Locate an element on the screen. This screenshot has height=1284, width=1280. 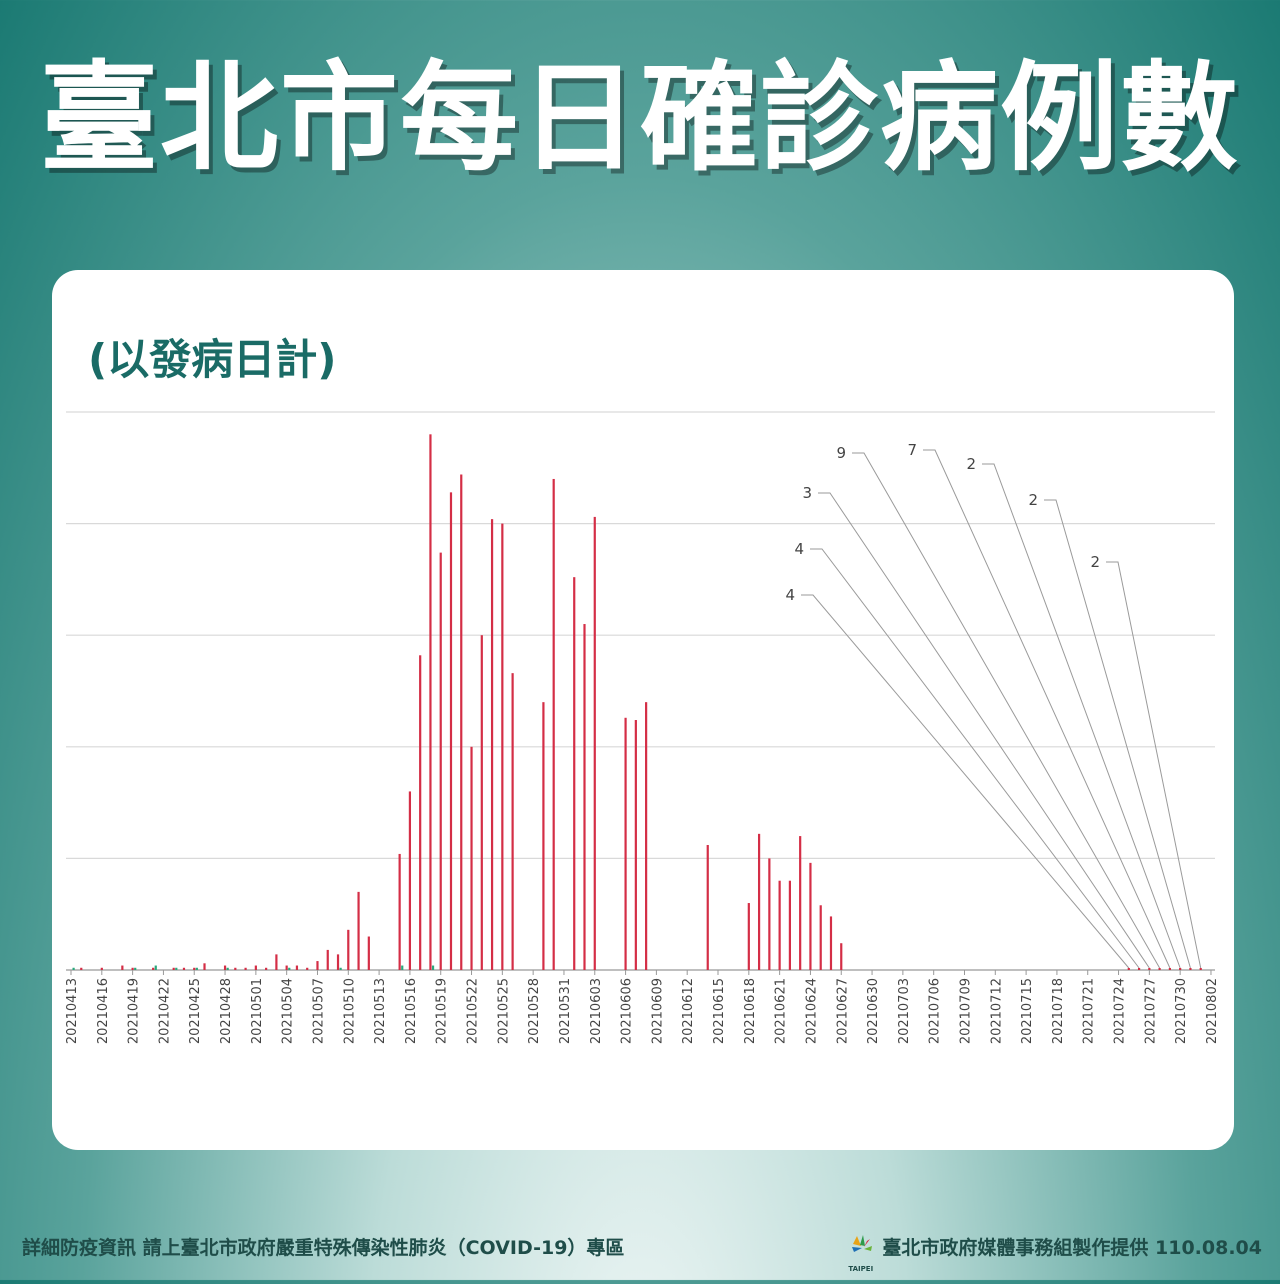
x-tick-label: 20210522 is located at coordinates (473, 1011).